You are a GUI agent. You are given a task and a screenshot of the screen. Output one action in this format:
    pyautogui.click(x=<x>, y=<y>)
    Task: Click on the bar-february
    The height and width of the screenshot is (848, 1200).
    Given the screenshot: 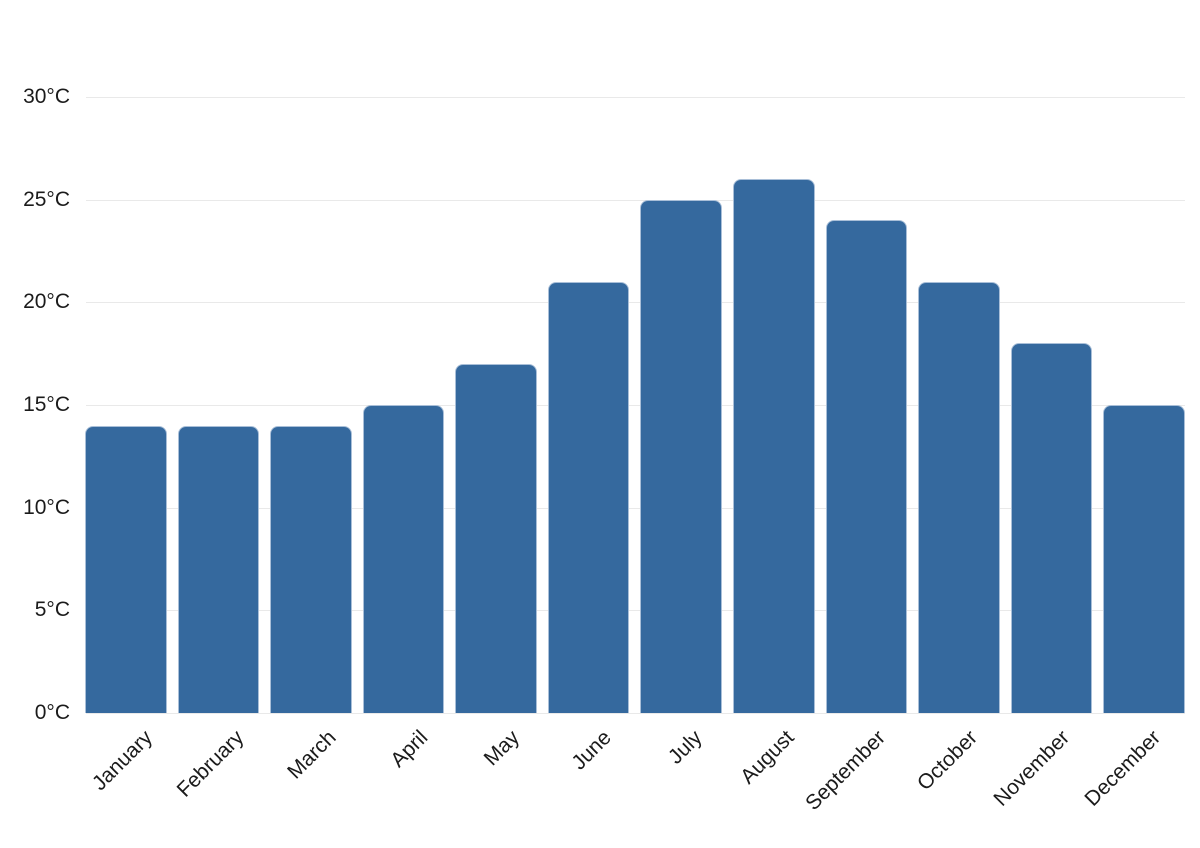 What is the action you would take?
    pyautogui.click(x=218, y=569)
    